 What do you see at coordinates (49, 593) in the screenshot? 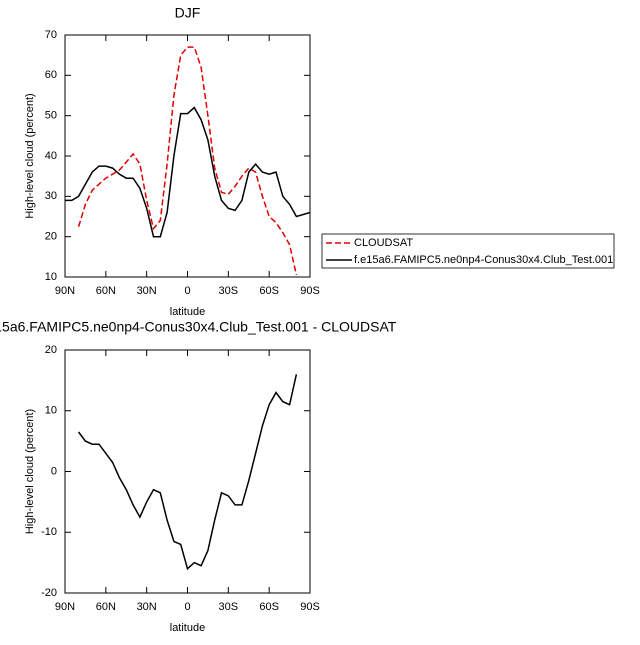
I see `y-tick-label: -20` at bounding box center [49, 593].